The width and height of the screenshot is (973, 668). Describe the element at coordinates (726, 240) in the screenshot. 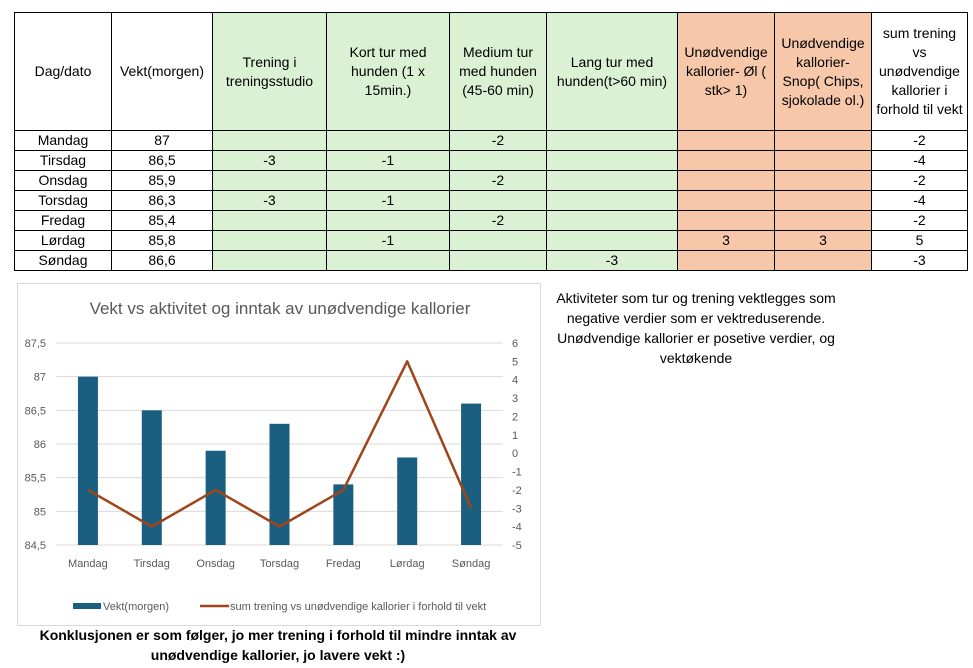

I see `table-cell: 3` at that location.